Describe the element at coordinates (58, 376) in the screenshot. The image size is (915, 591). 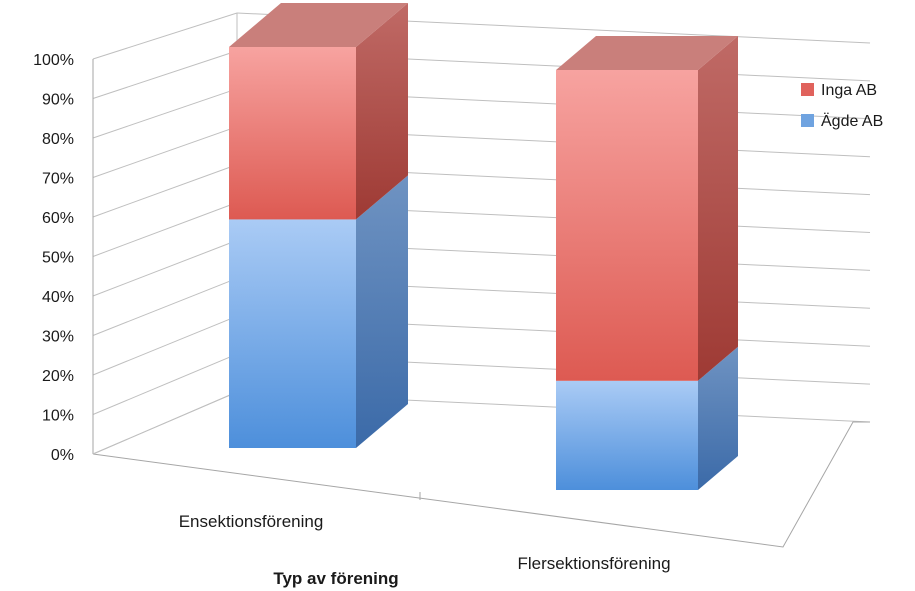
I see `y-tick-label: 20%` at that location.